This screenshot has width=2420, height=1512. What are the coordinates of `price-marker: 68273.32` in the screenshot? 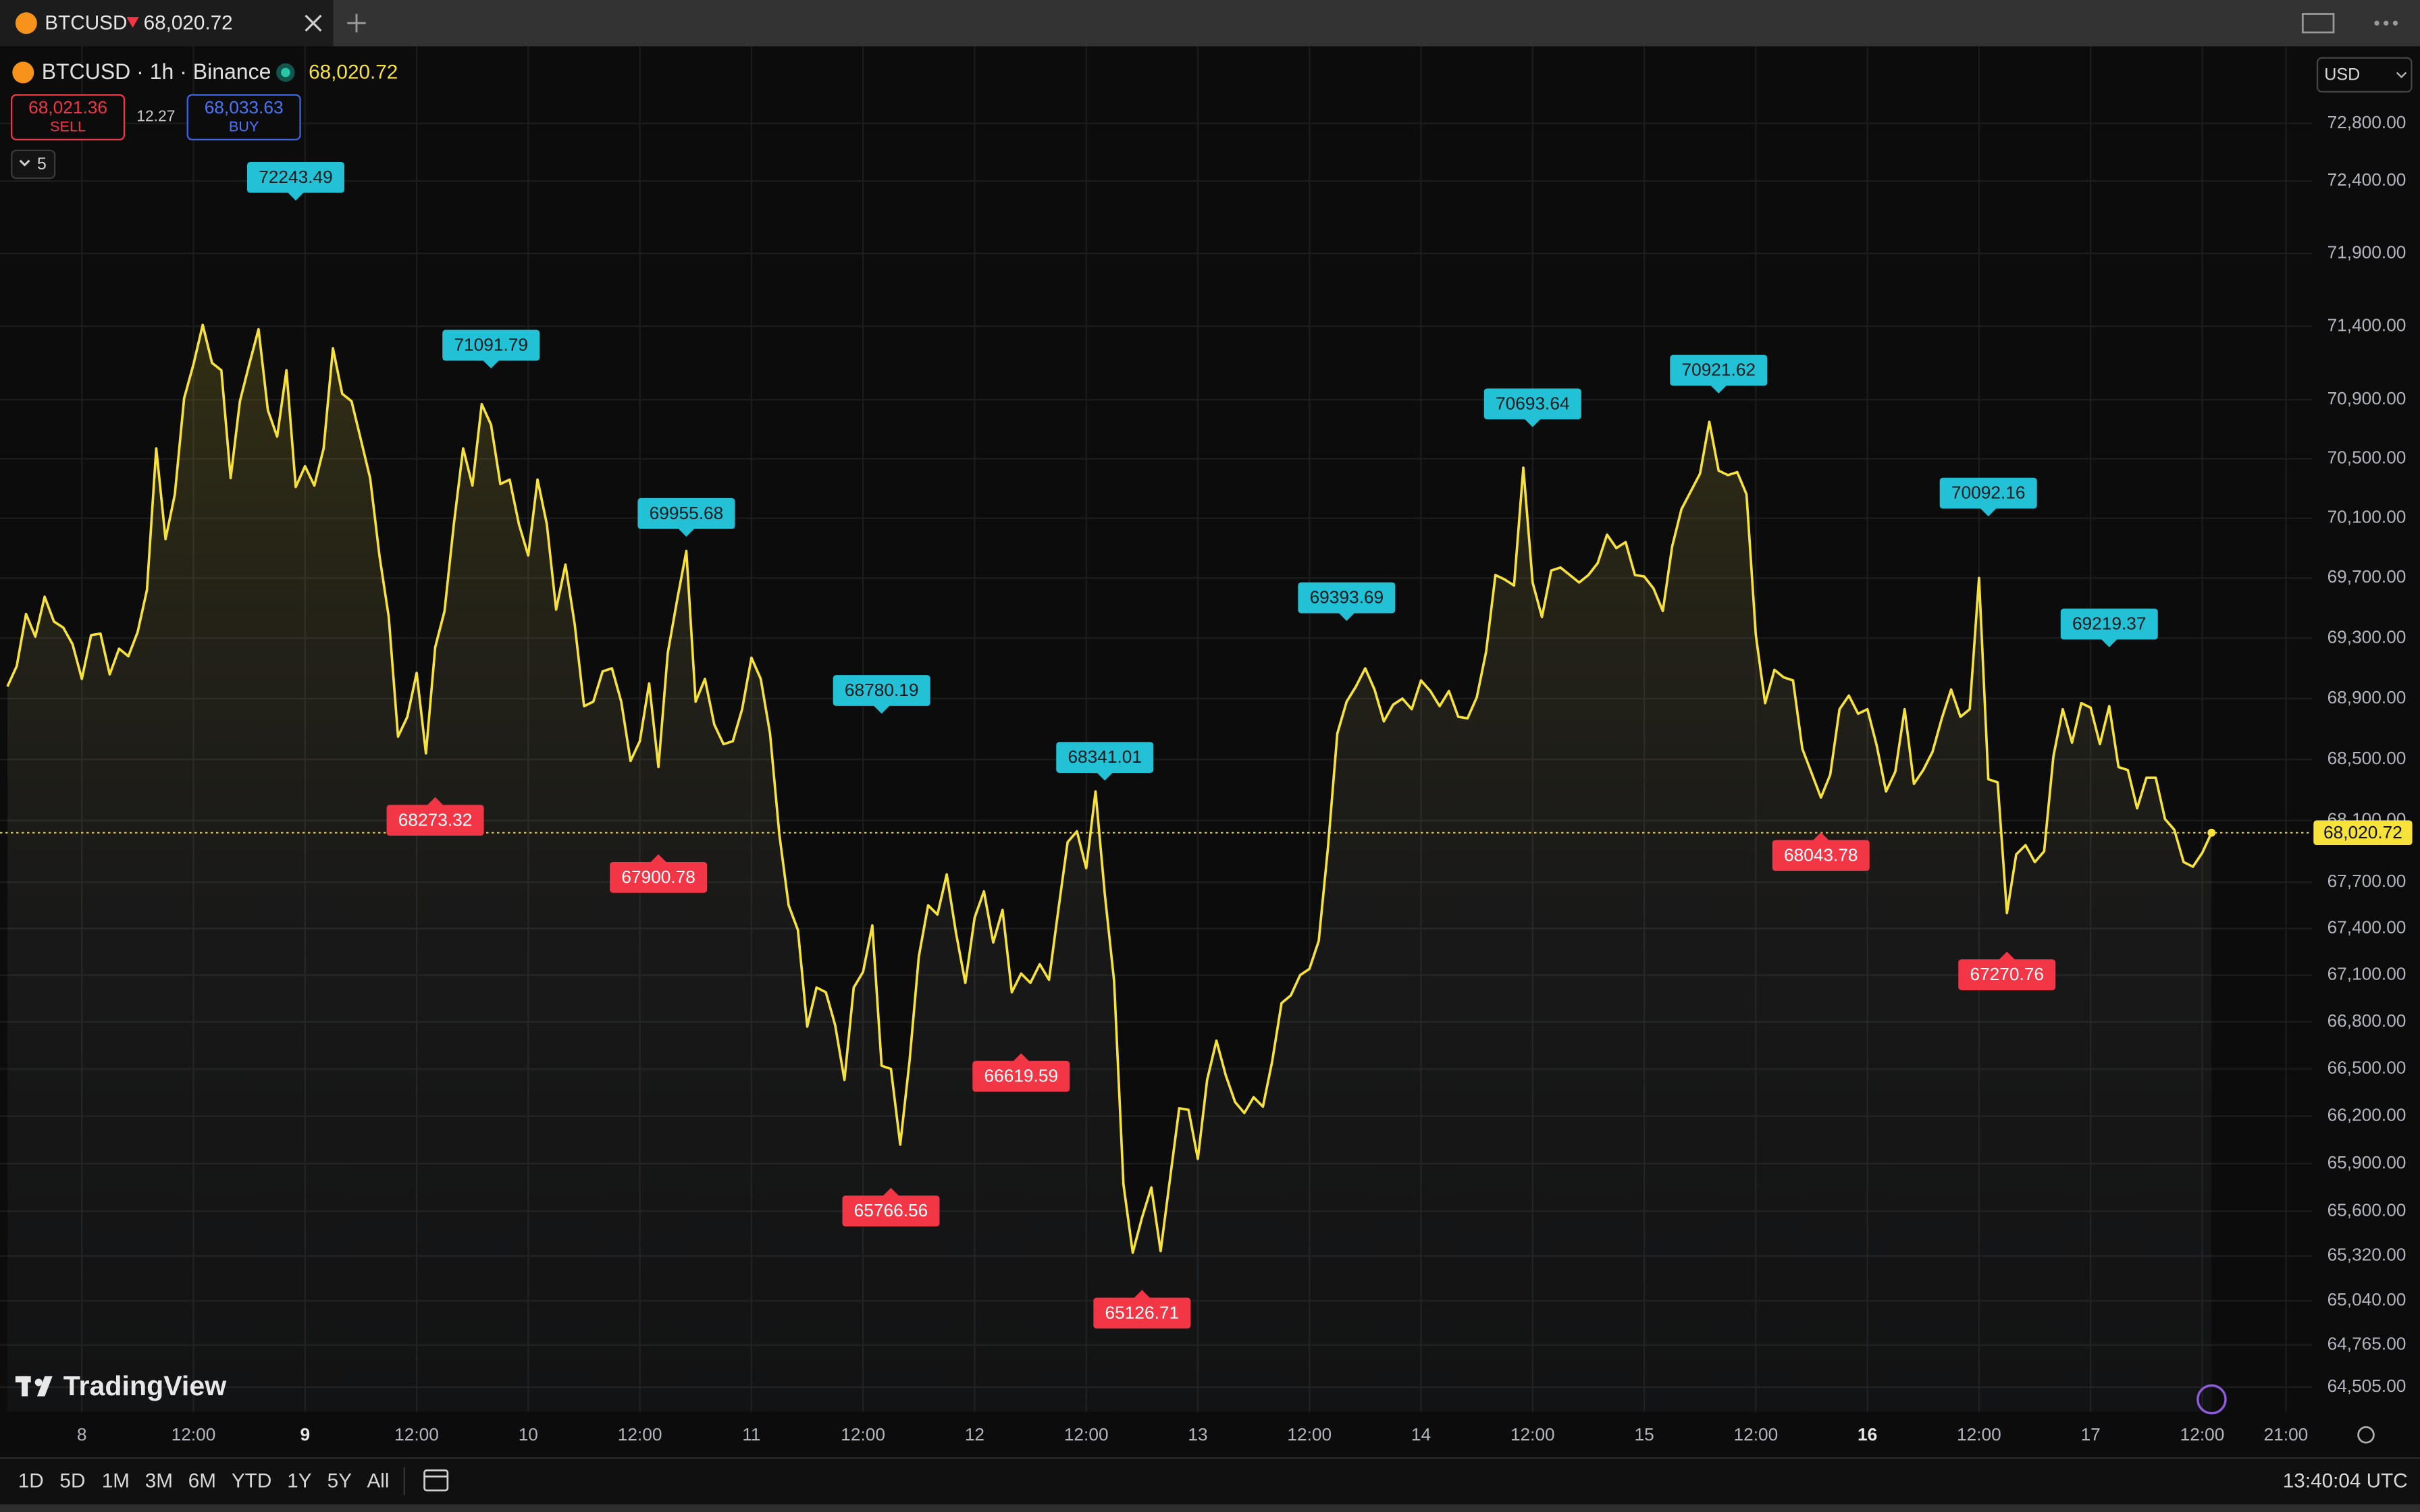 It's located at (435, 816).